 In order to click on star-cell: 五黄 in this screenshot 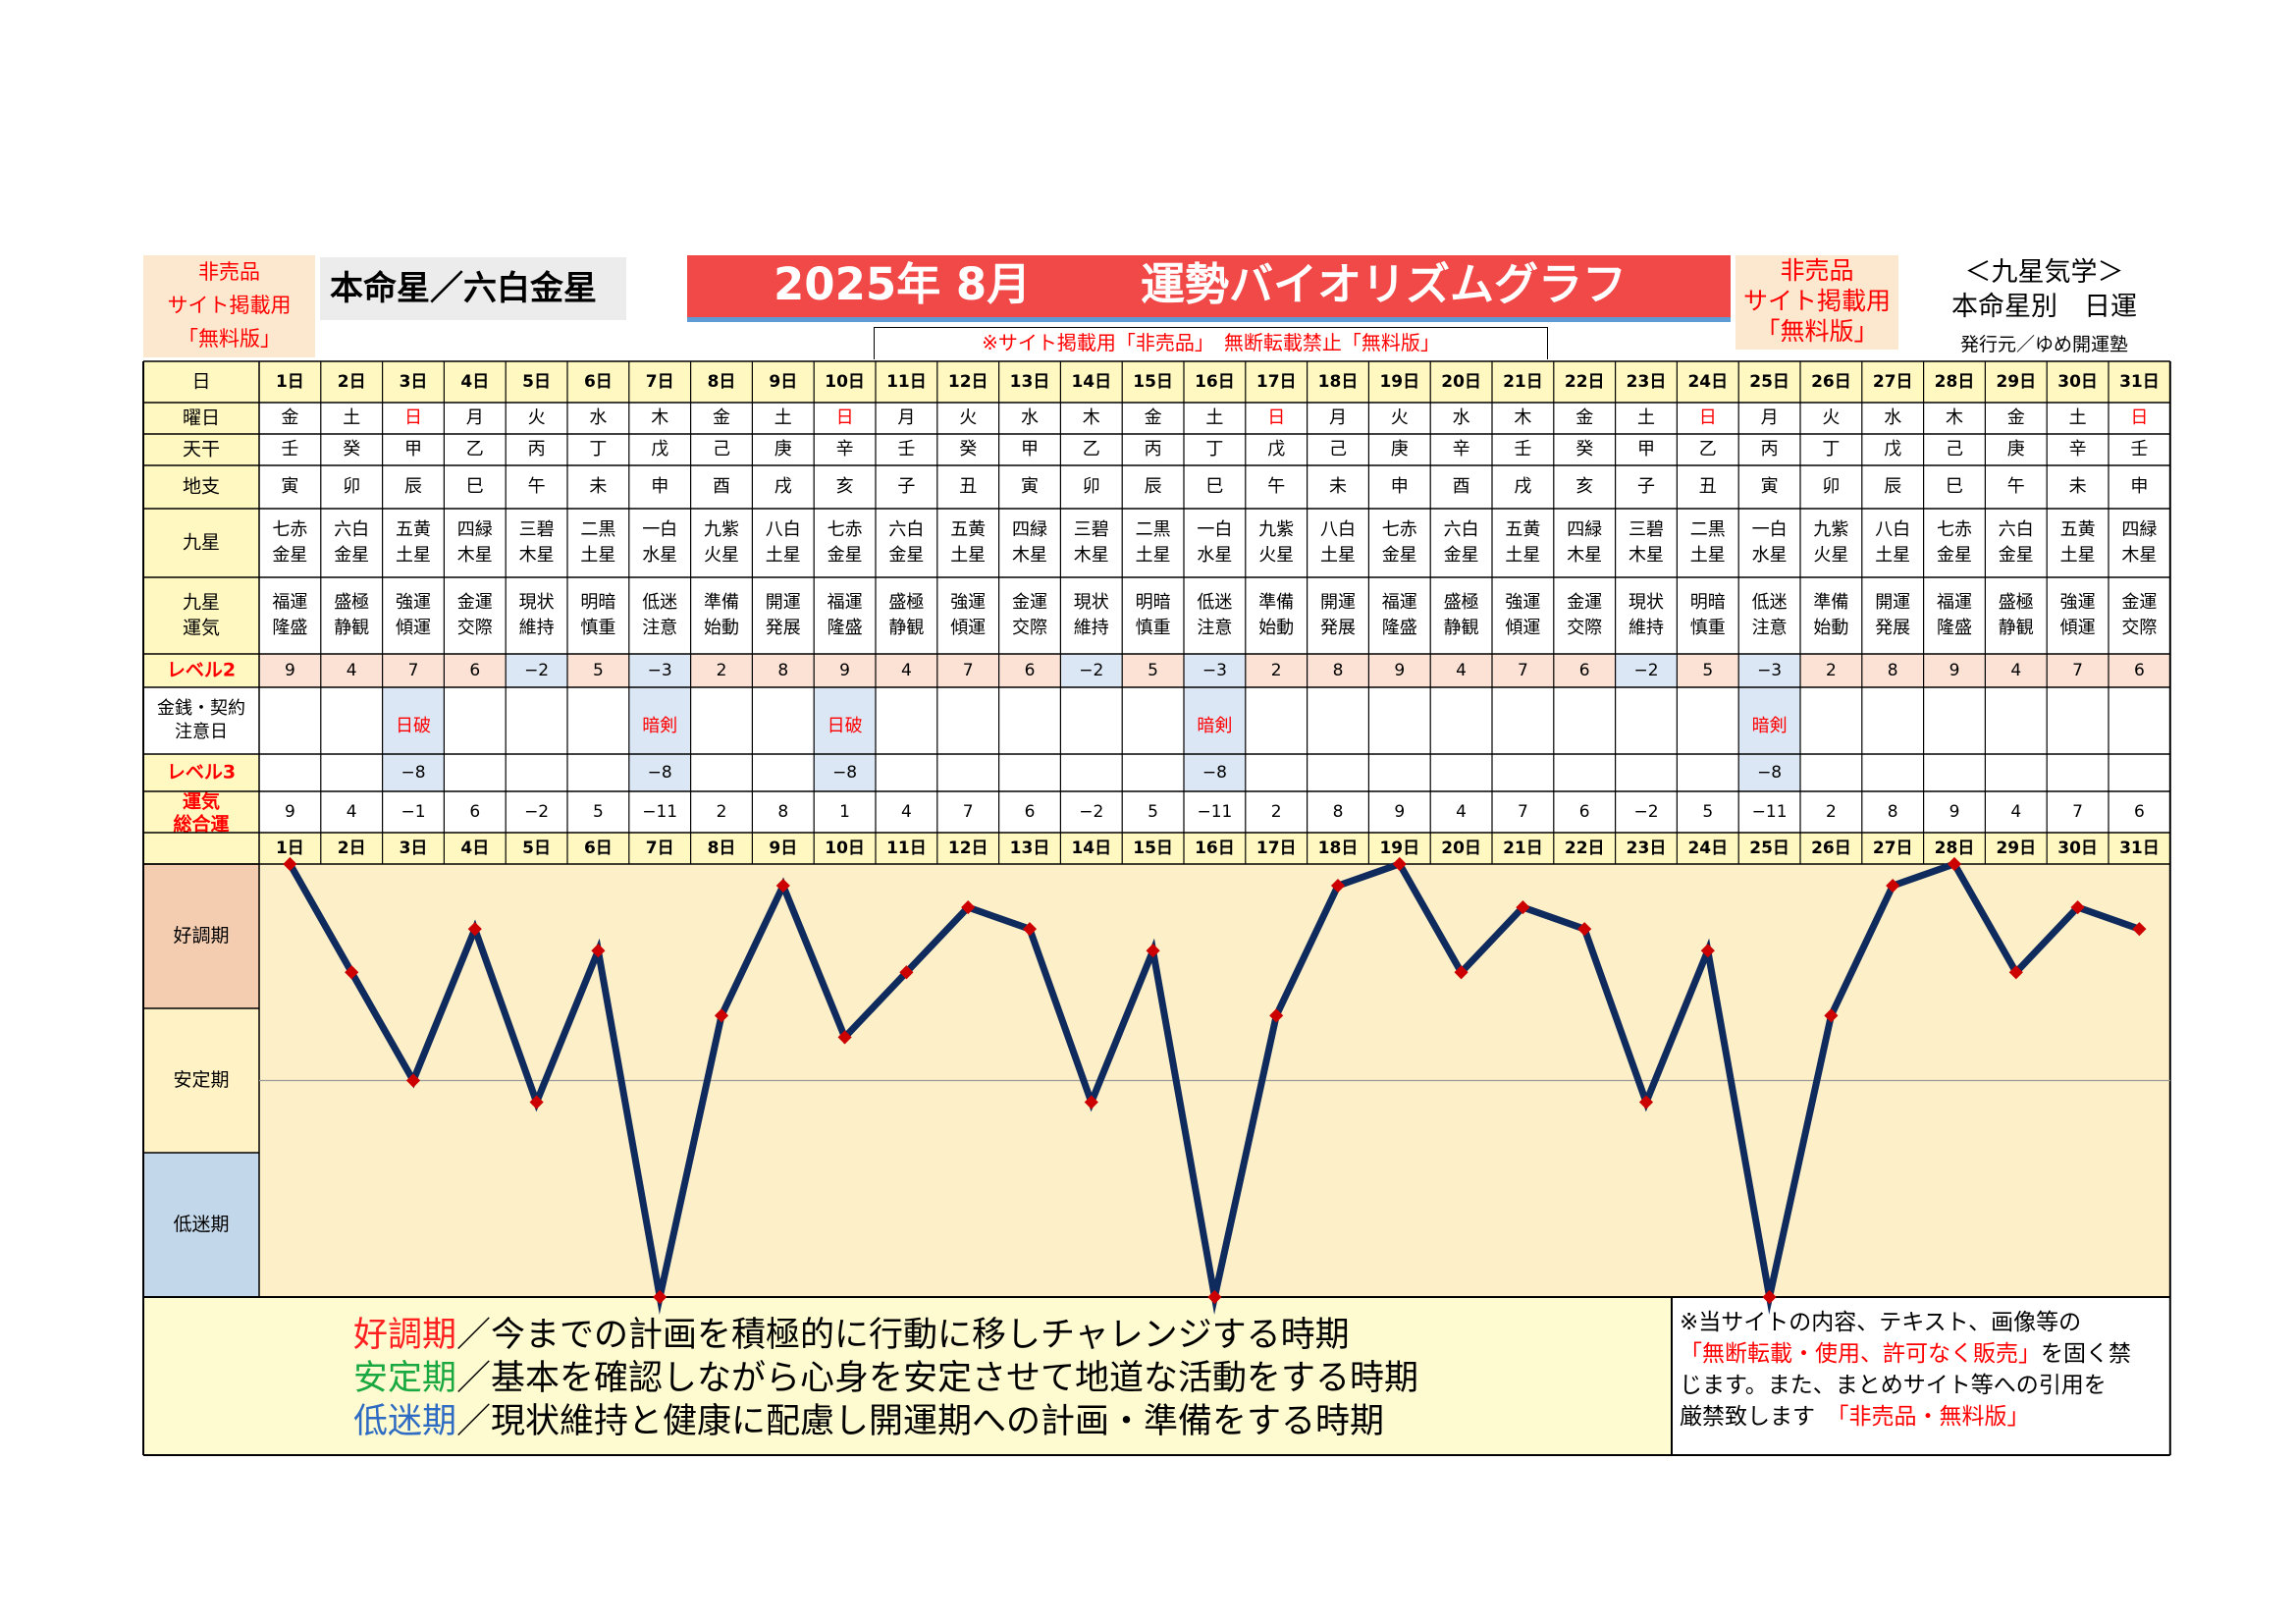, I will do `click(1522, 529)`.